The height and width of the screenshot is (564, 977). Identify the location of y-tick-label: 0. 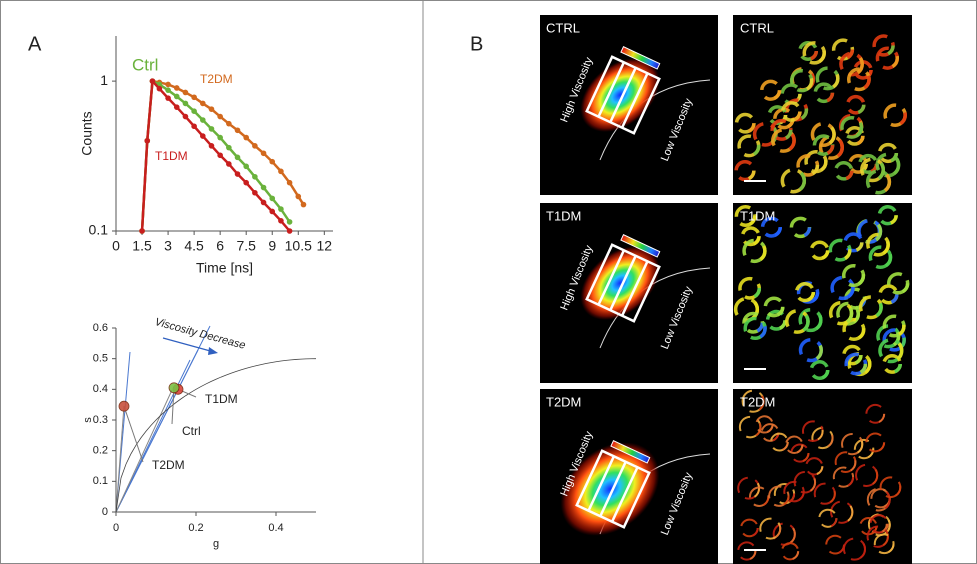
(105, 512).